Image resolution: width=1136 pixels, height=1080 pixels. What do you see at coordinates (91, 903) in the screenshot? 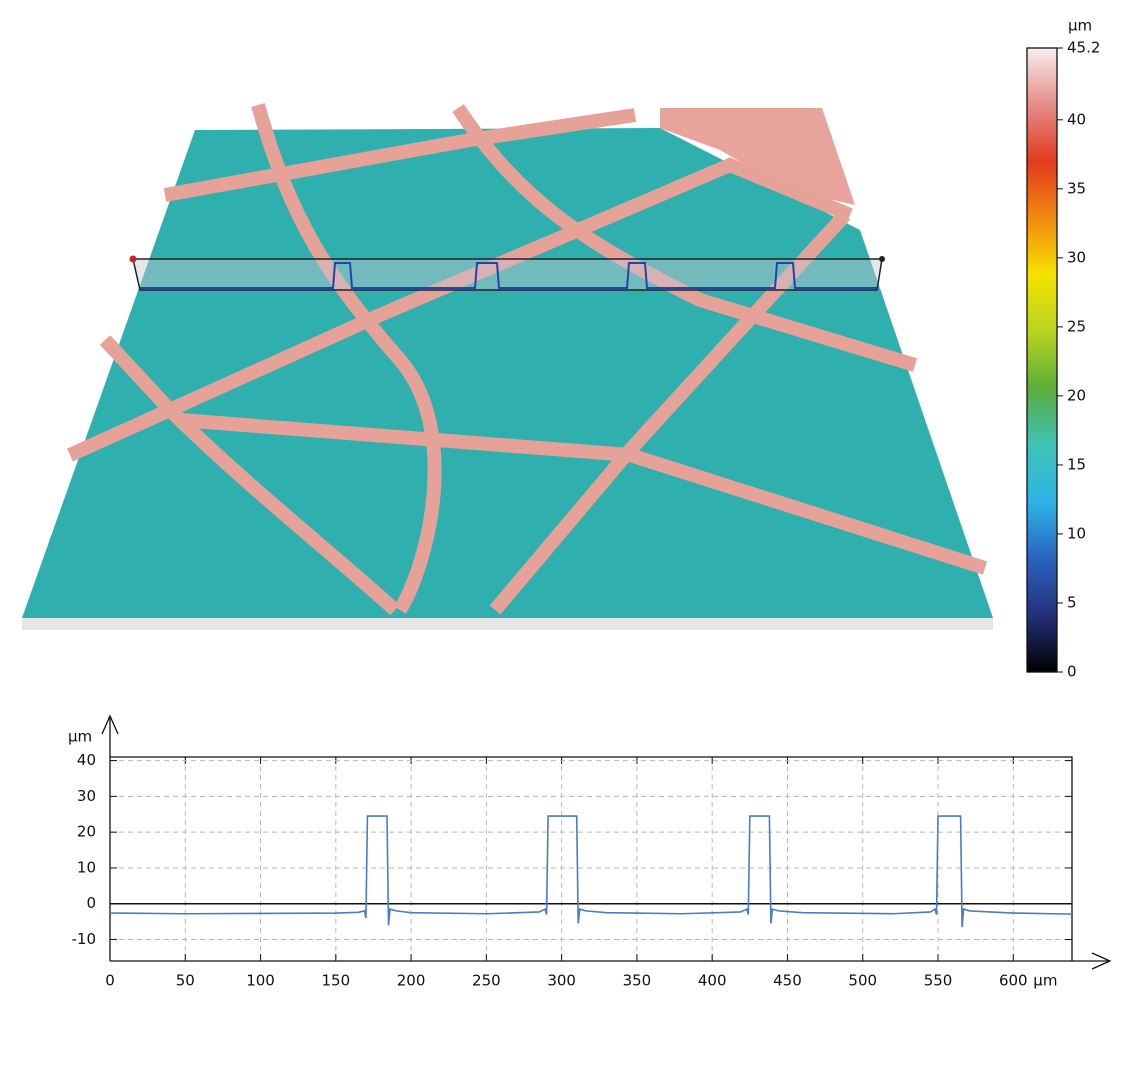
I see `y-tick-label: 0` at bounding box center [91, 903].